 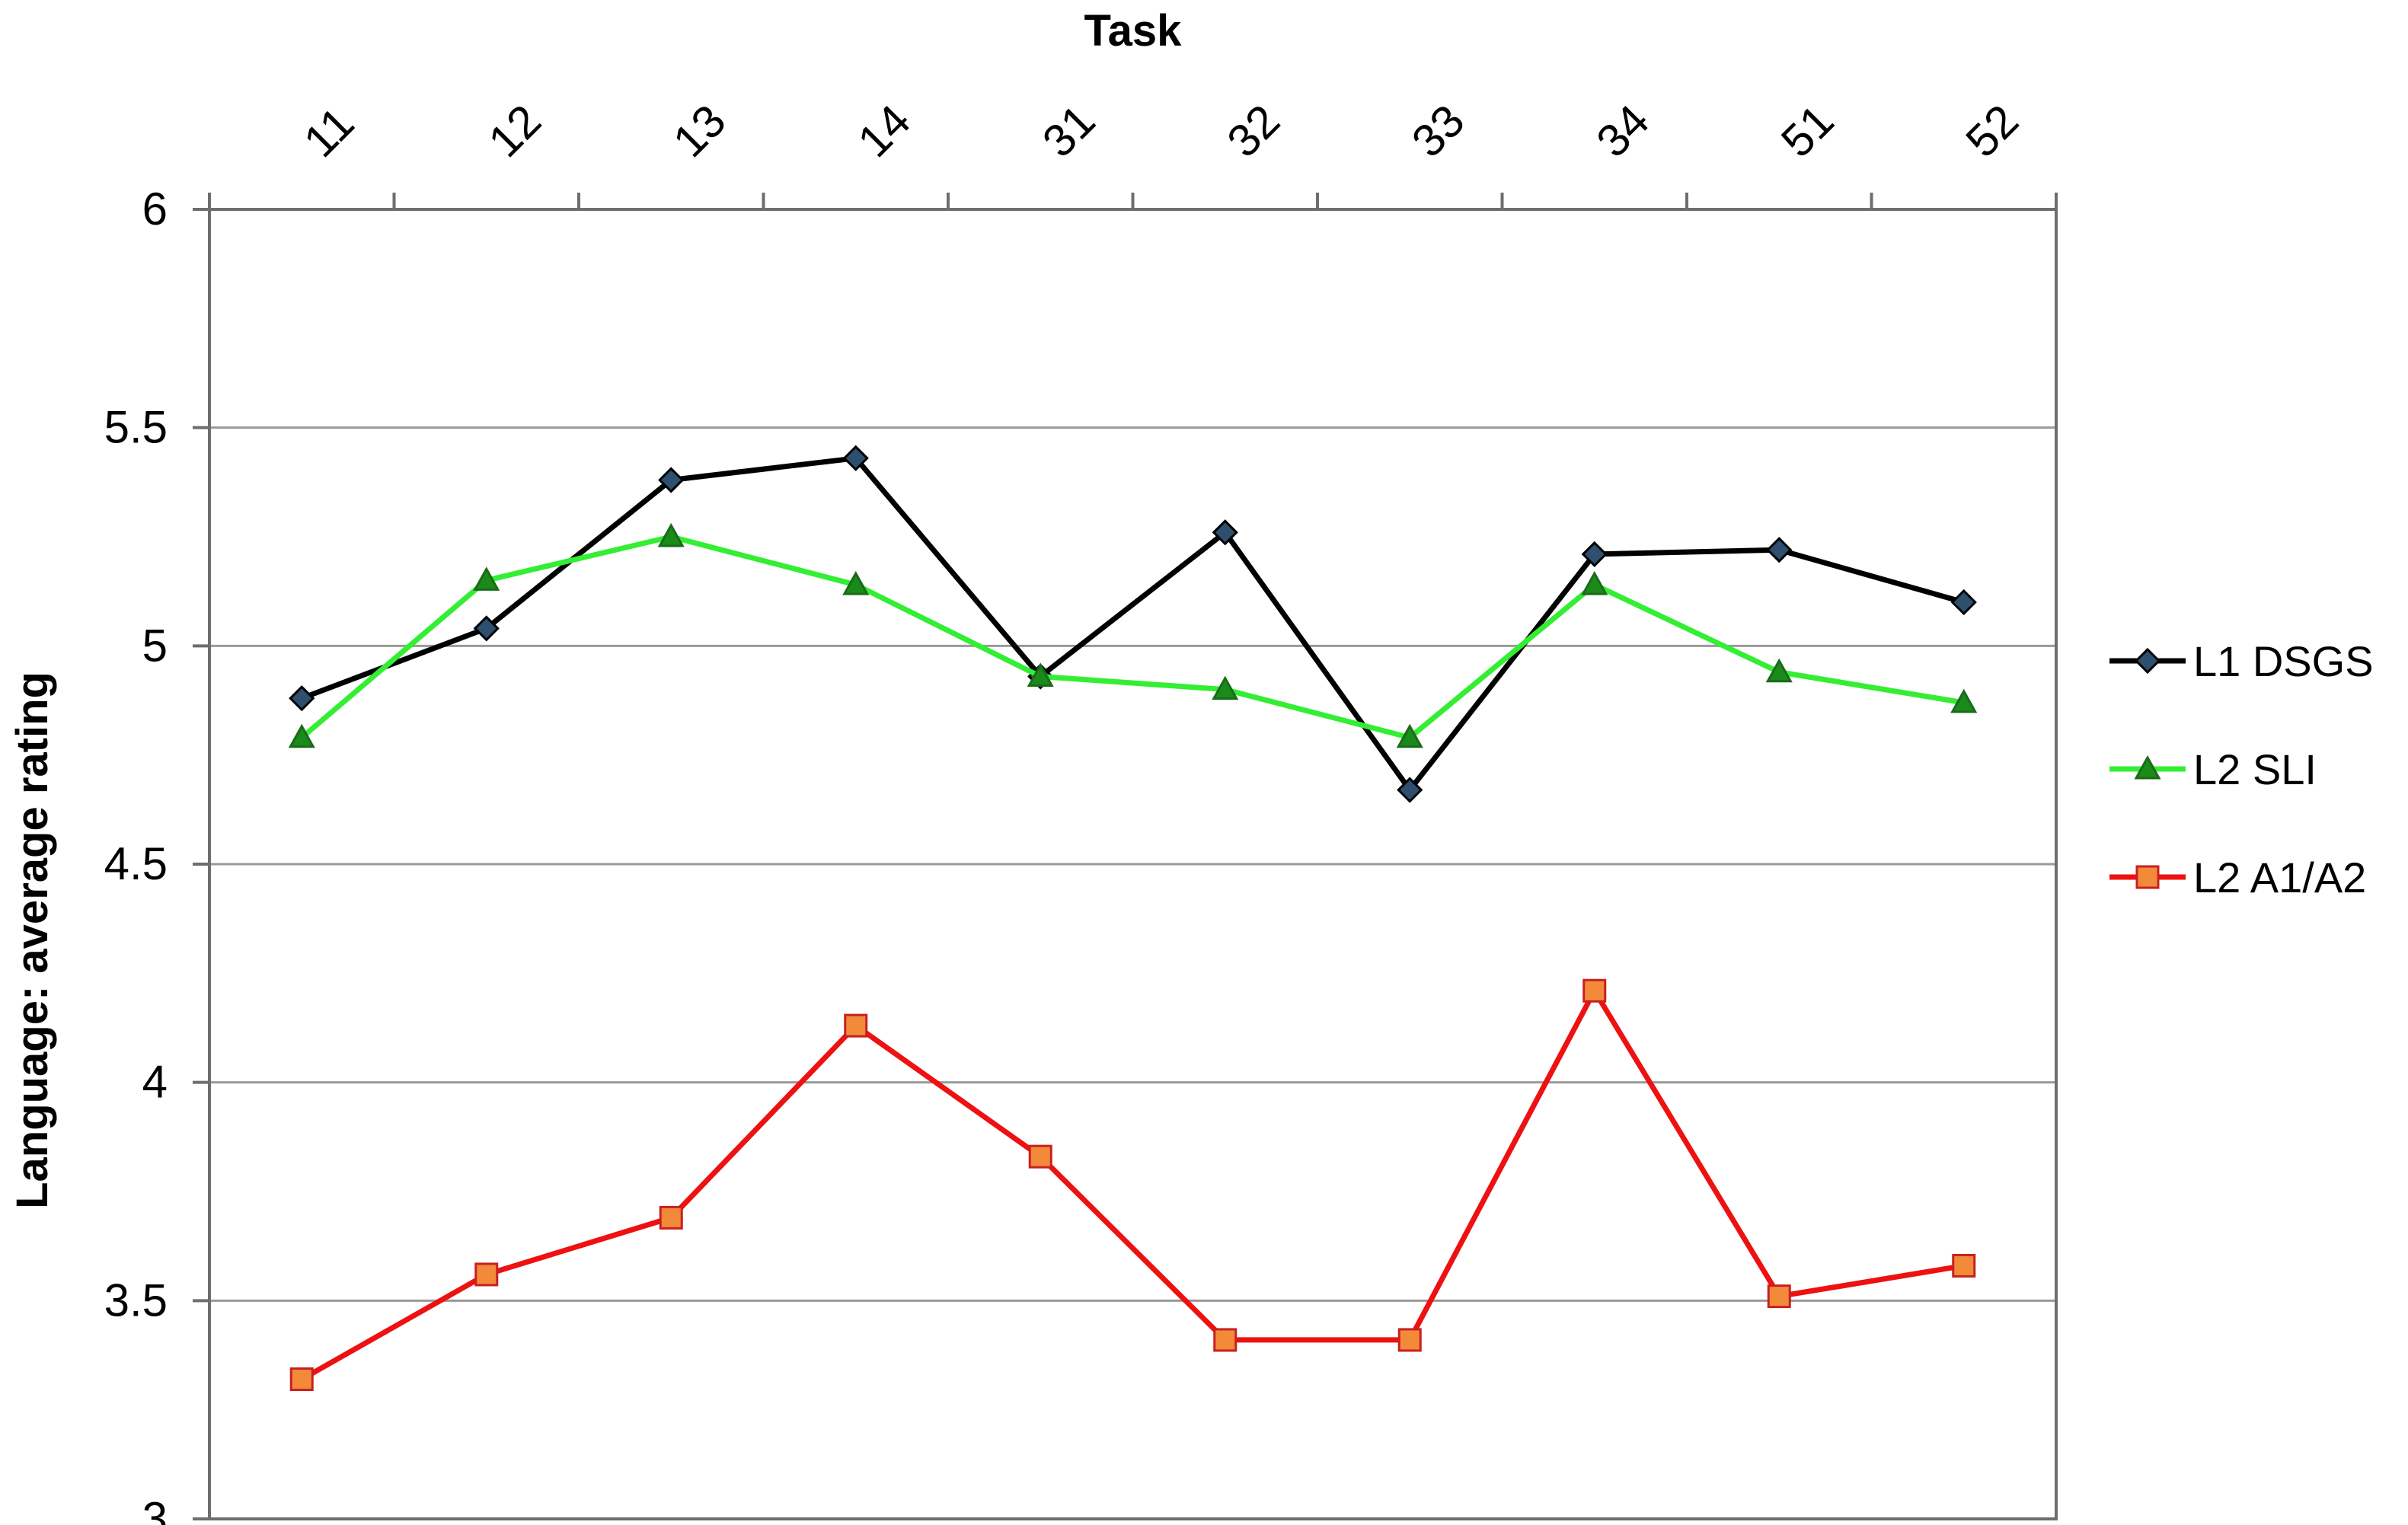 I want to click on x-tick-label: 13, so click(x=700, y=131).